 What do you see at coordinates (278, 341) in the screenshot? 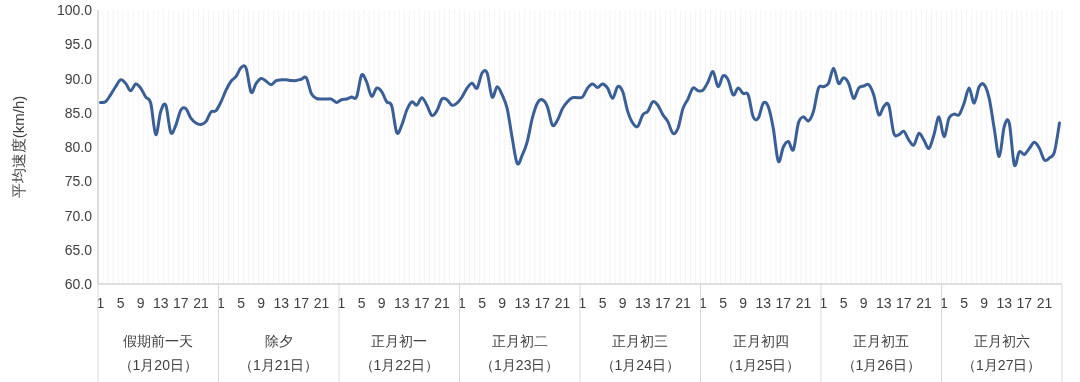
I see `text: 除夕` at bounding box center [278, 341].